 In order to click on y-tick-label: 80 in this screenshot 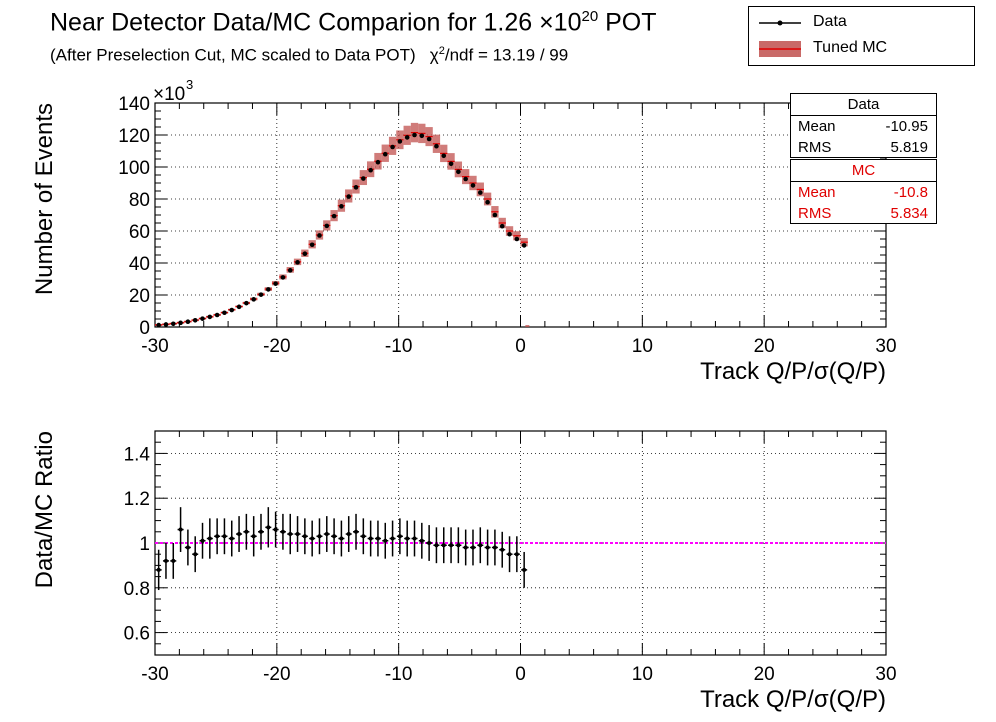, I will do `click(139, 200)`.